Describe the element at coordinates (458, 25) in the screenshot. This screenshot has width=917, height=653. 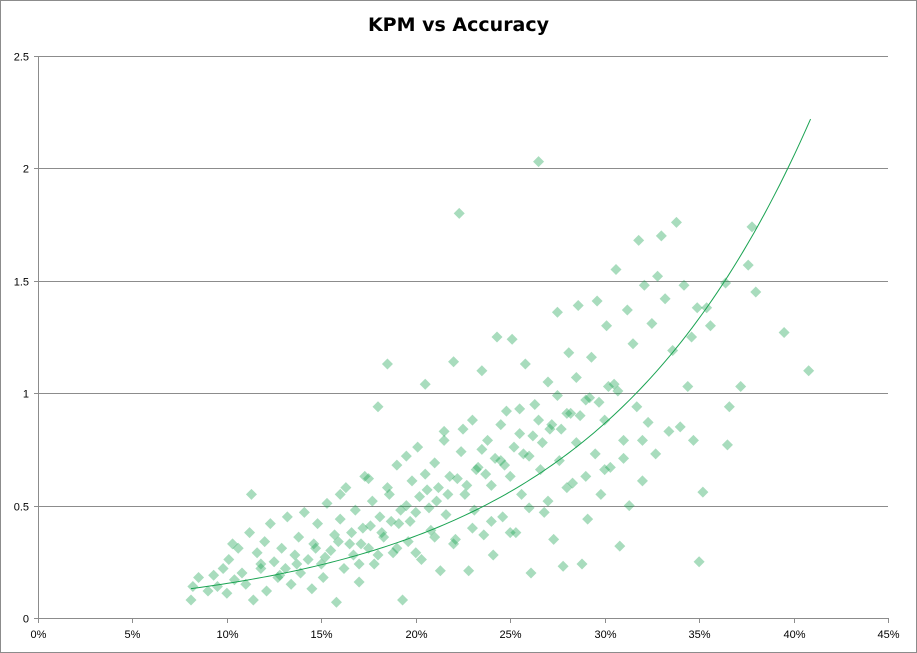
I see `chart-title: KPM vs Accuracy` at that location.